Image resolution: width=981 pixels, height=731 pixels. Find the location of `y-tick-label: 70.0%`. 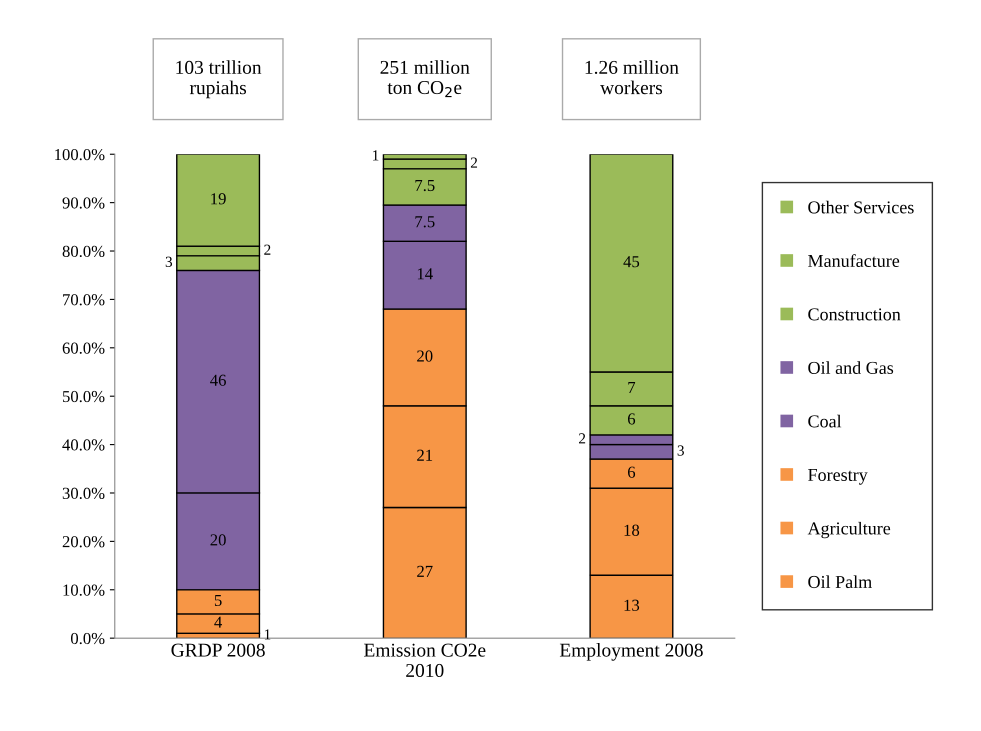

y-tick-label: 70.0% is located at coordinates (83, 300).